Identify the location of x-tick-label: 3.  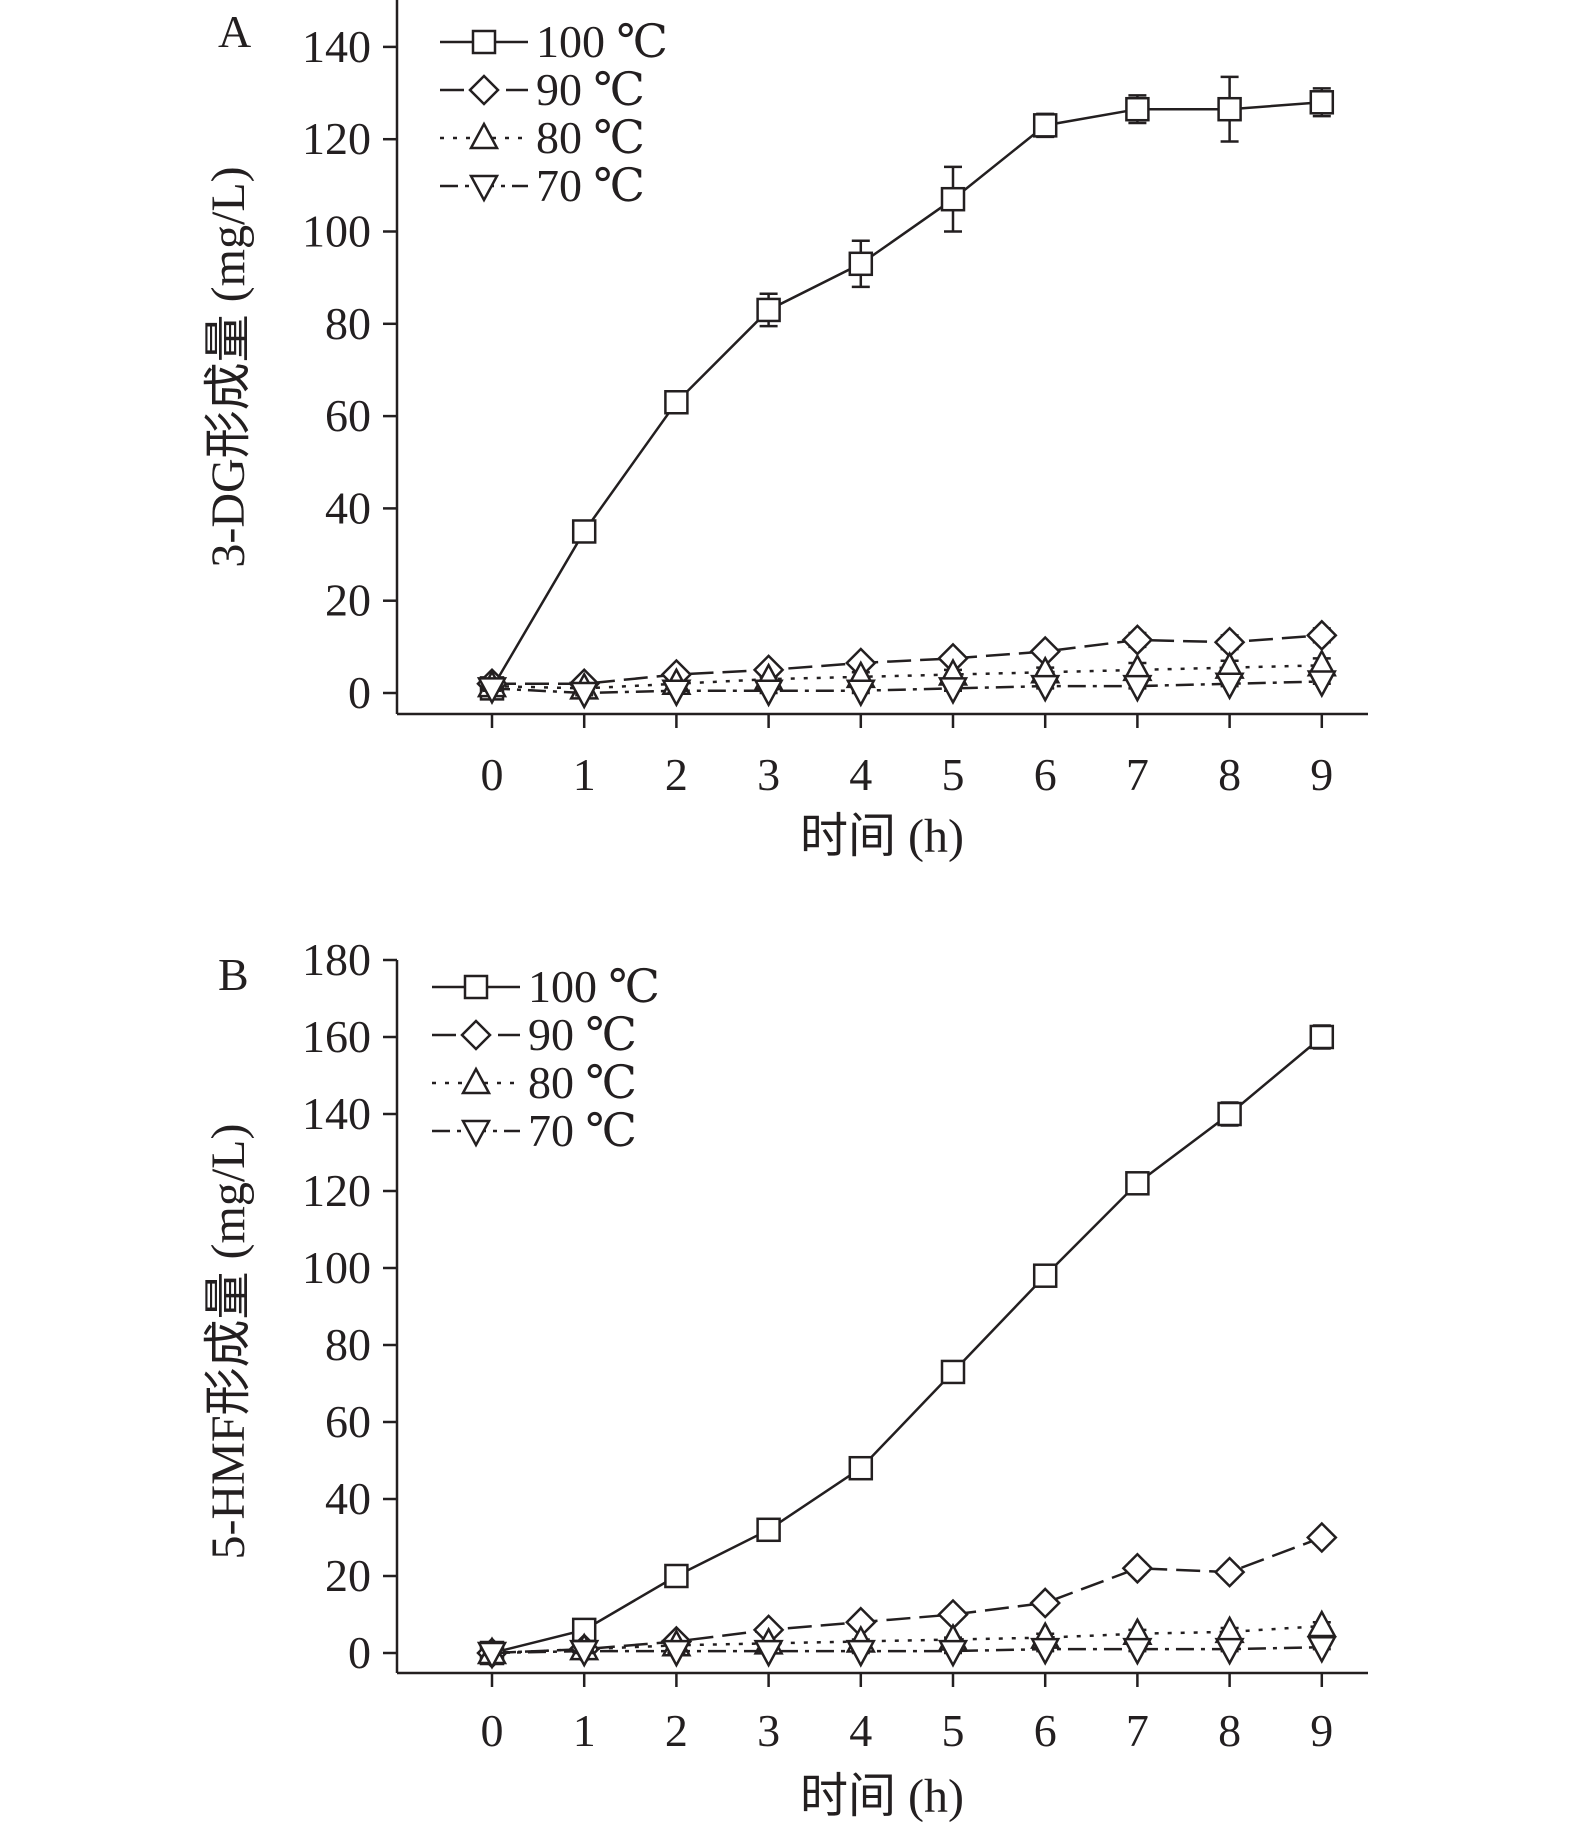
(768, 774).